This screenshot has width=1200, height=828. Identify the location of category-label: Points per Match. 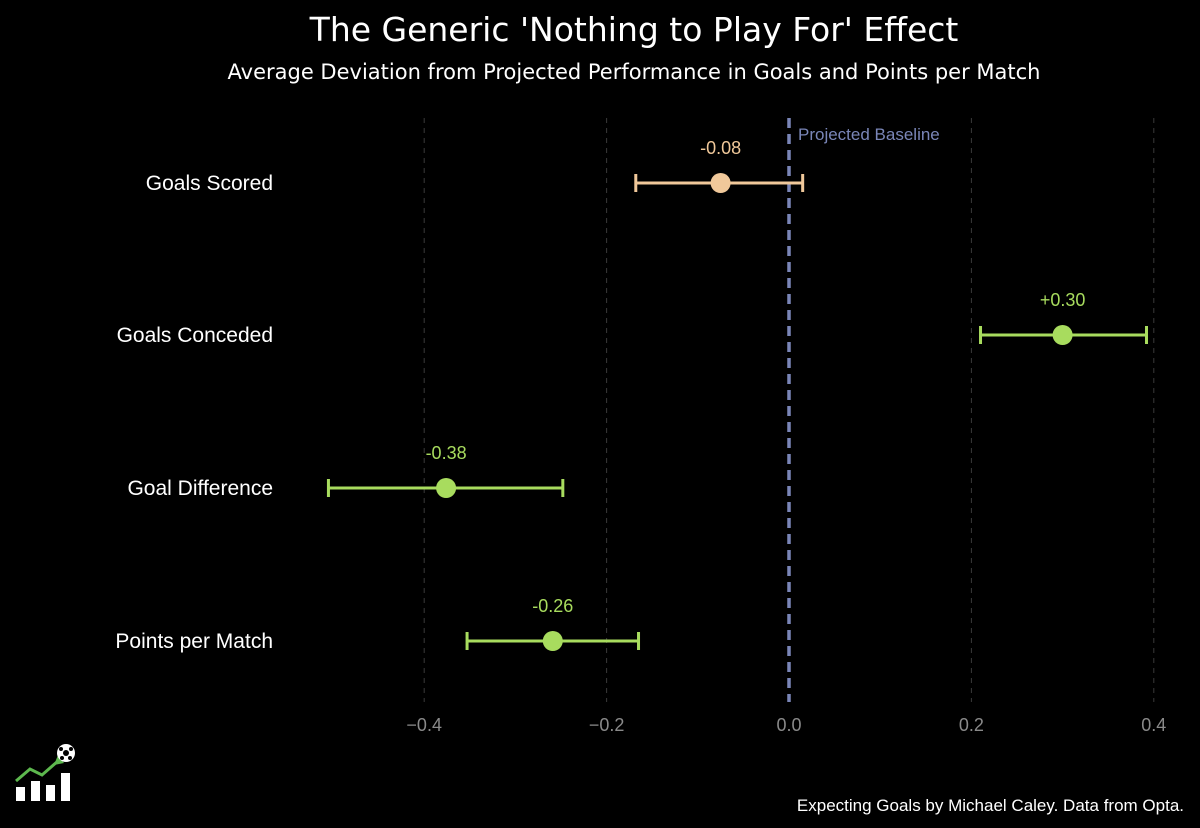
(194, 641).